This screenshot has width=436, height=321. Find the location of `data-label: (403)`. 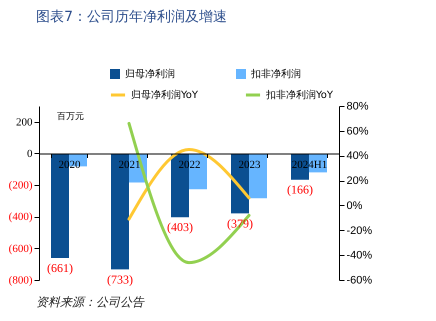

data-label: (403) is located at coordinates (180, 227).